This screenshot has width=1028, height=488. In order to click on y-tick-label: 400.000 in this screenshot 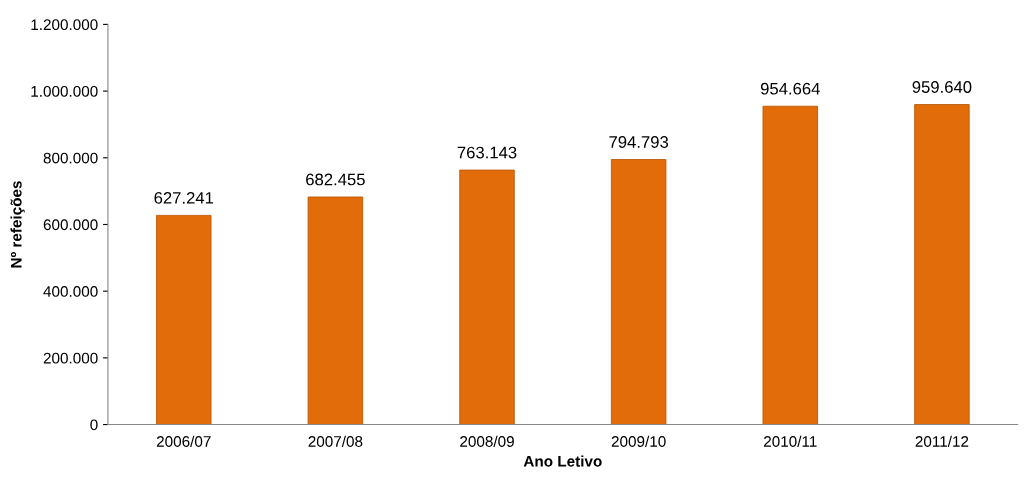, I will do `click(70, 291)`.